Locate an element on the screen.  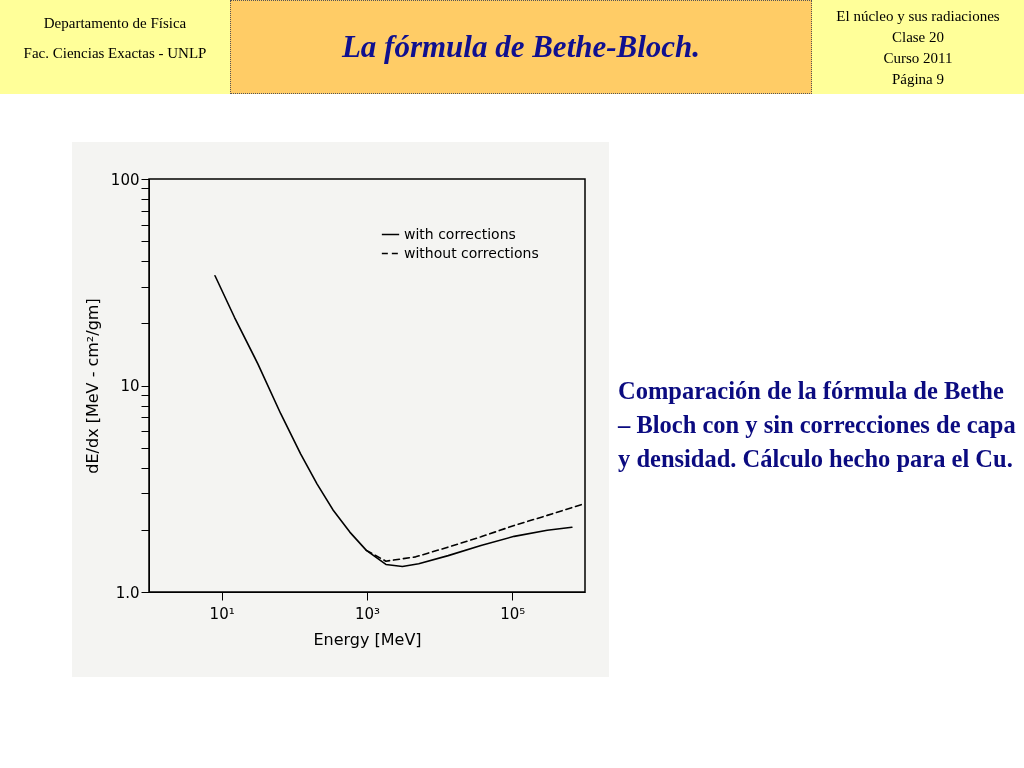
y-axis-title: dE/dx [MeV - cm²/gm] is located at coordinates (92, 386).